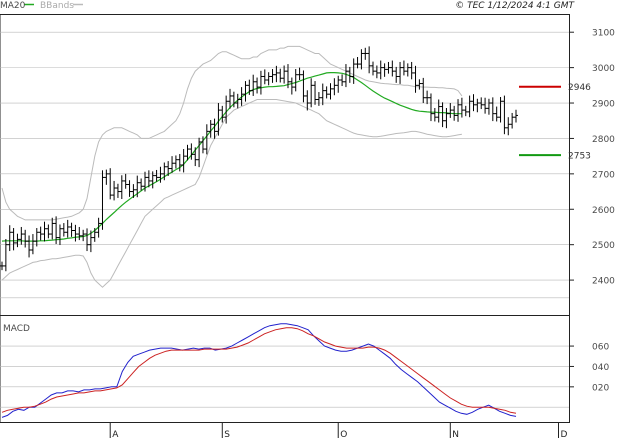 This screenshot has width=627, height=440. I want to click on copyright-stamp: © TEC 1/12/2024 4:1 GMT, so click(515, 6).